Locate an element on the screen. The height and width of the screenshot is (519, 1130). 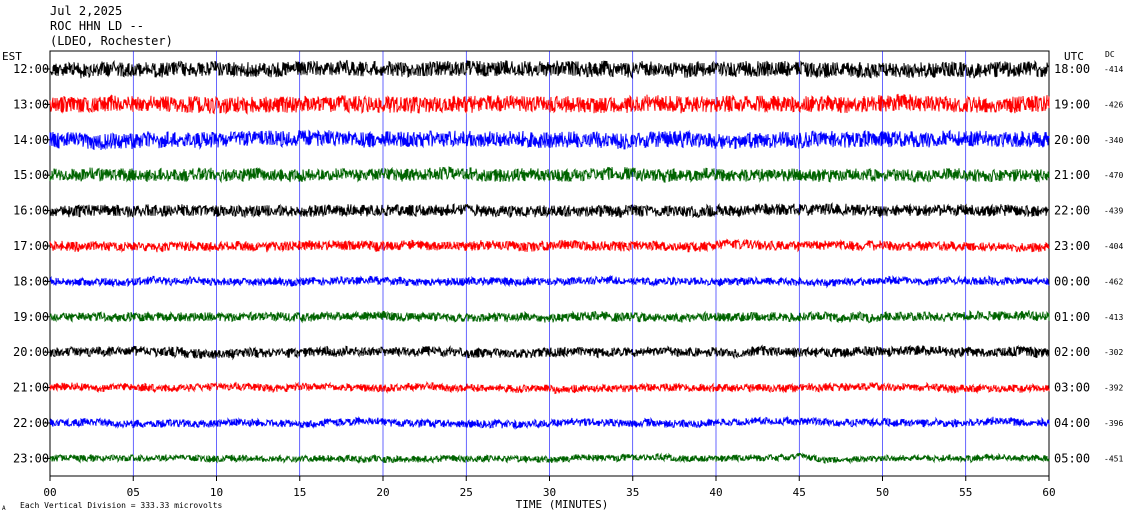
trace-2000 is located at coordinates (549, 352).